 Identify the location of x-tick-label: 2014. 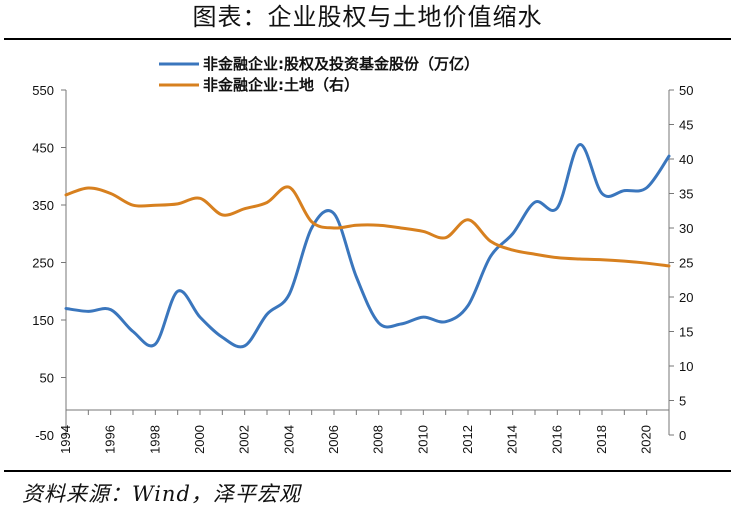
(512, 439).